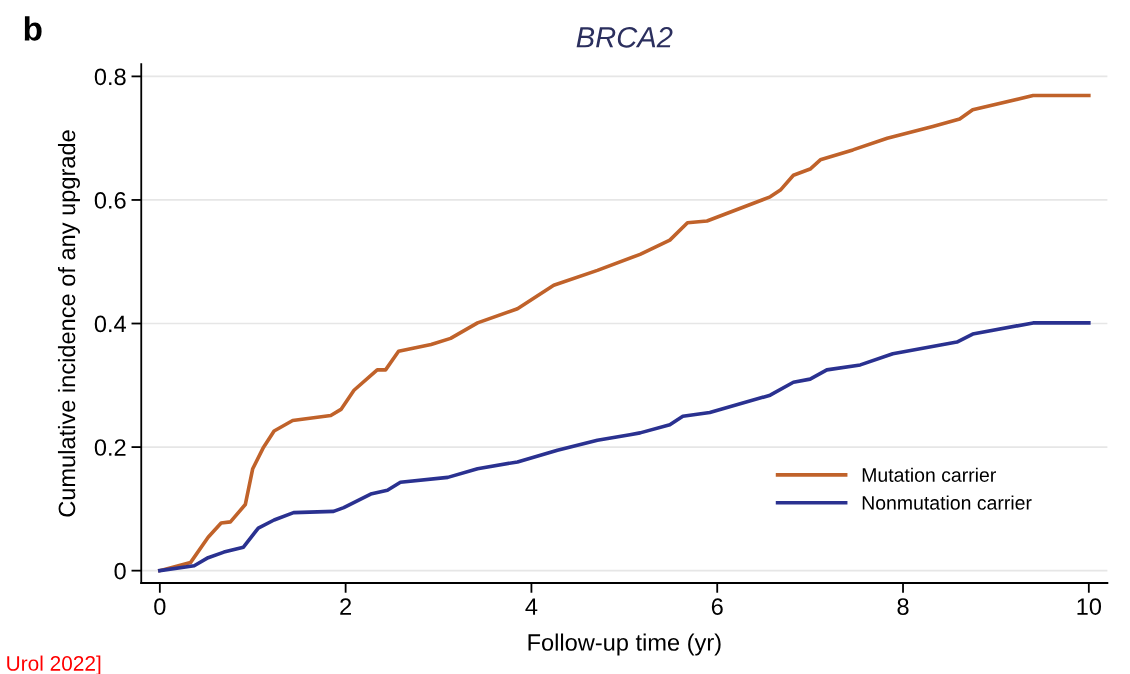 This screenshot has height=674, width=1130. Describe the element at coordinates (903, 606) in the screenshot. I see `x-tick-label: 8` at that location.